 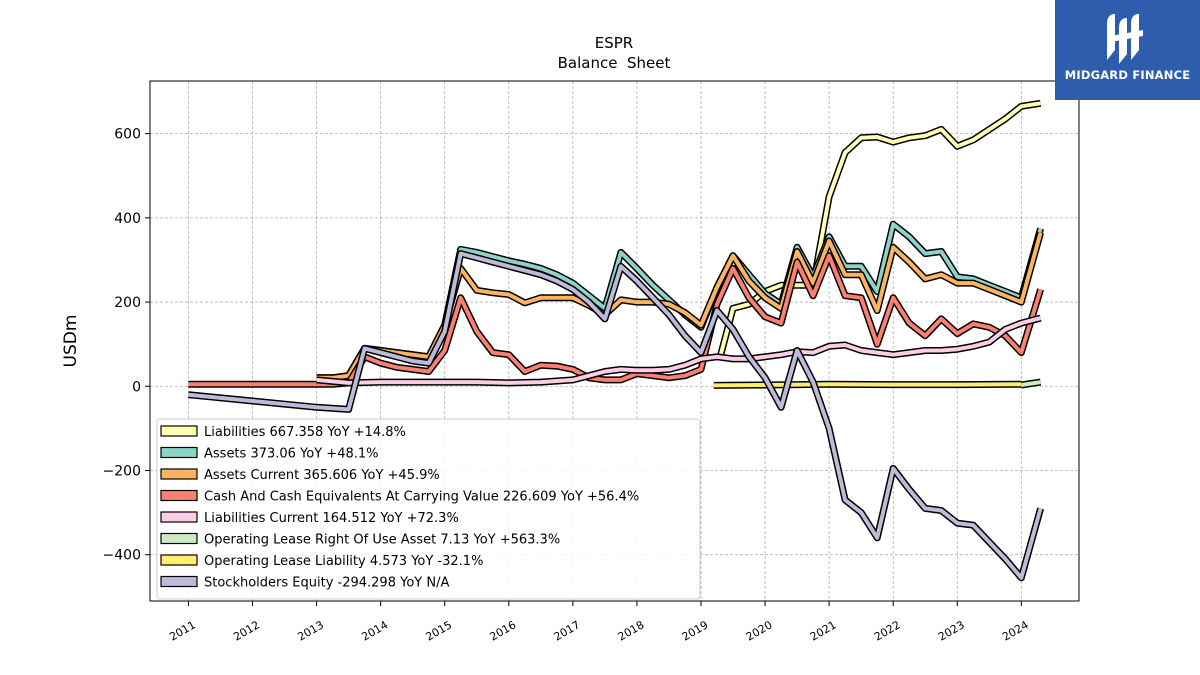 I want to click on x-tick-label: 2024, so click(x=1015, y=630).